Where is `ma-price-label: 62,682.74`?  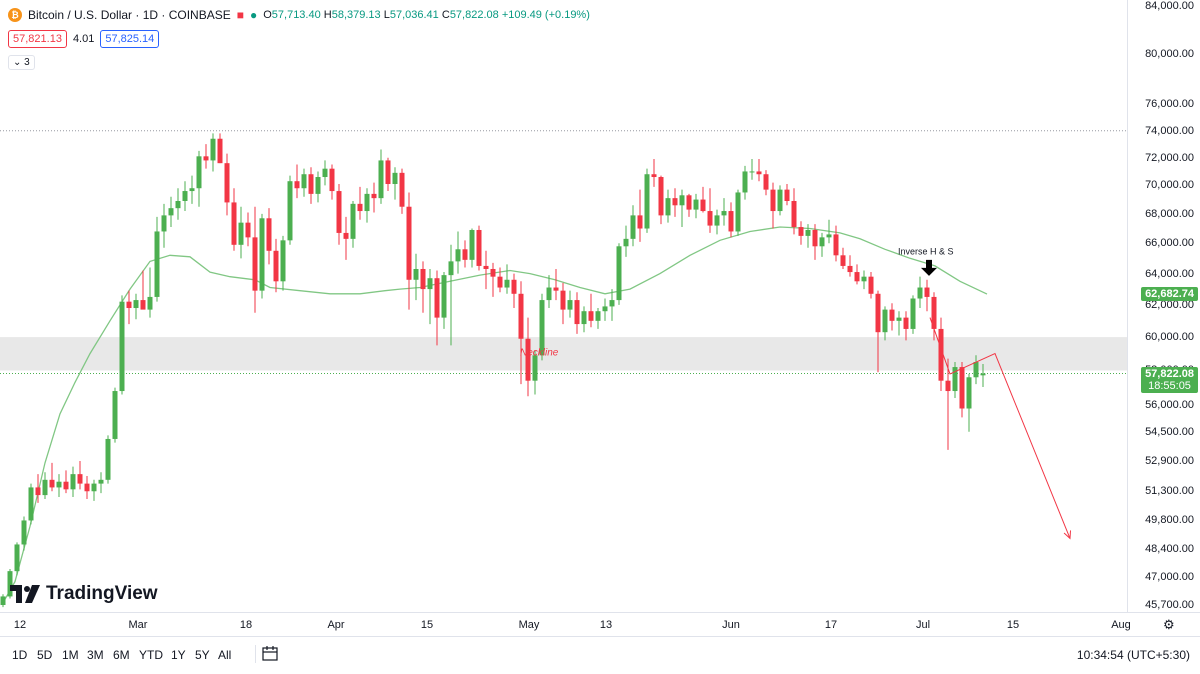
ma-price-label: 62,682.74 is located at coordinates (1169, 294).